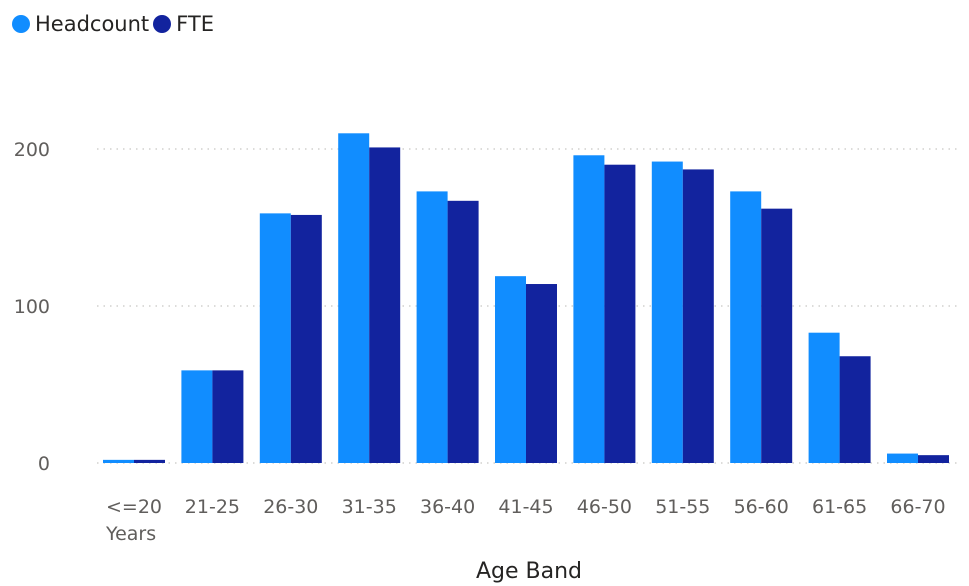 Image resolution: width=969 pixels, height=586 pixels. I want to click on y-tick-label: 200, so click(32, 150).